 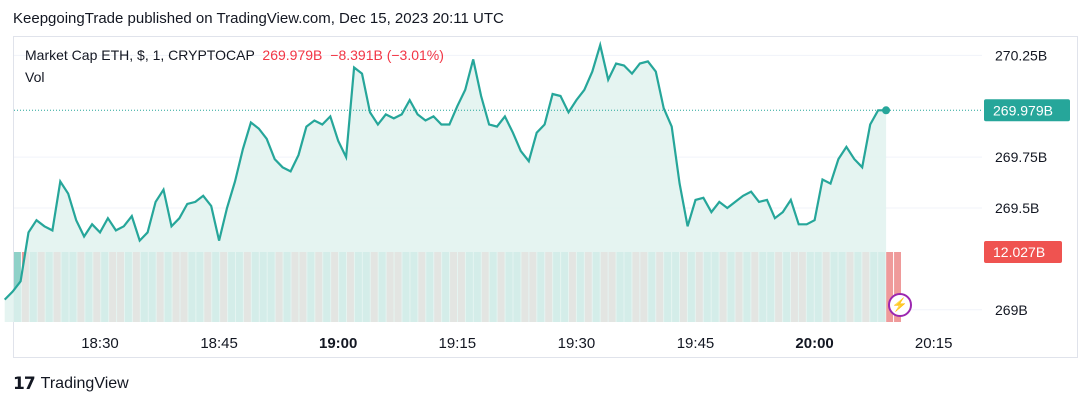 I want to click on x-tick-label: 19:00, so click(x=338, y=343).